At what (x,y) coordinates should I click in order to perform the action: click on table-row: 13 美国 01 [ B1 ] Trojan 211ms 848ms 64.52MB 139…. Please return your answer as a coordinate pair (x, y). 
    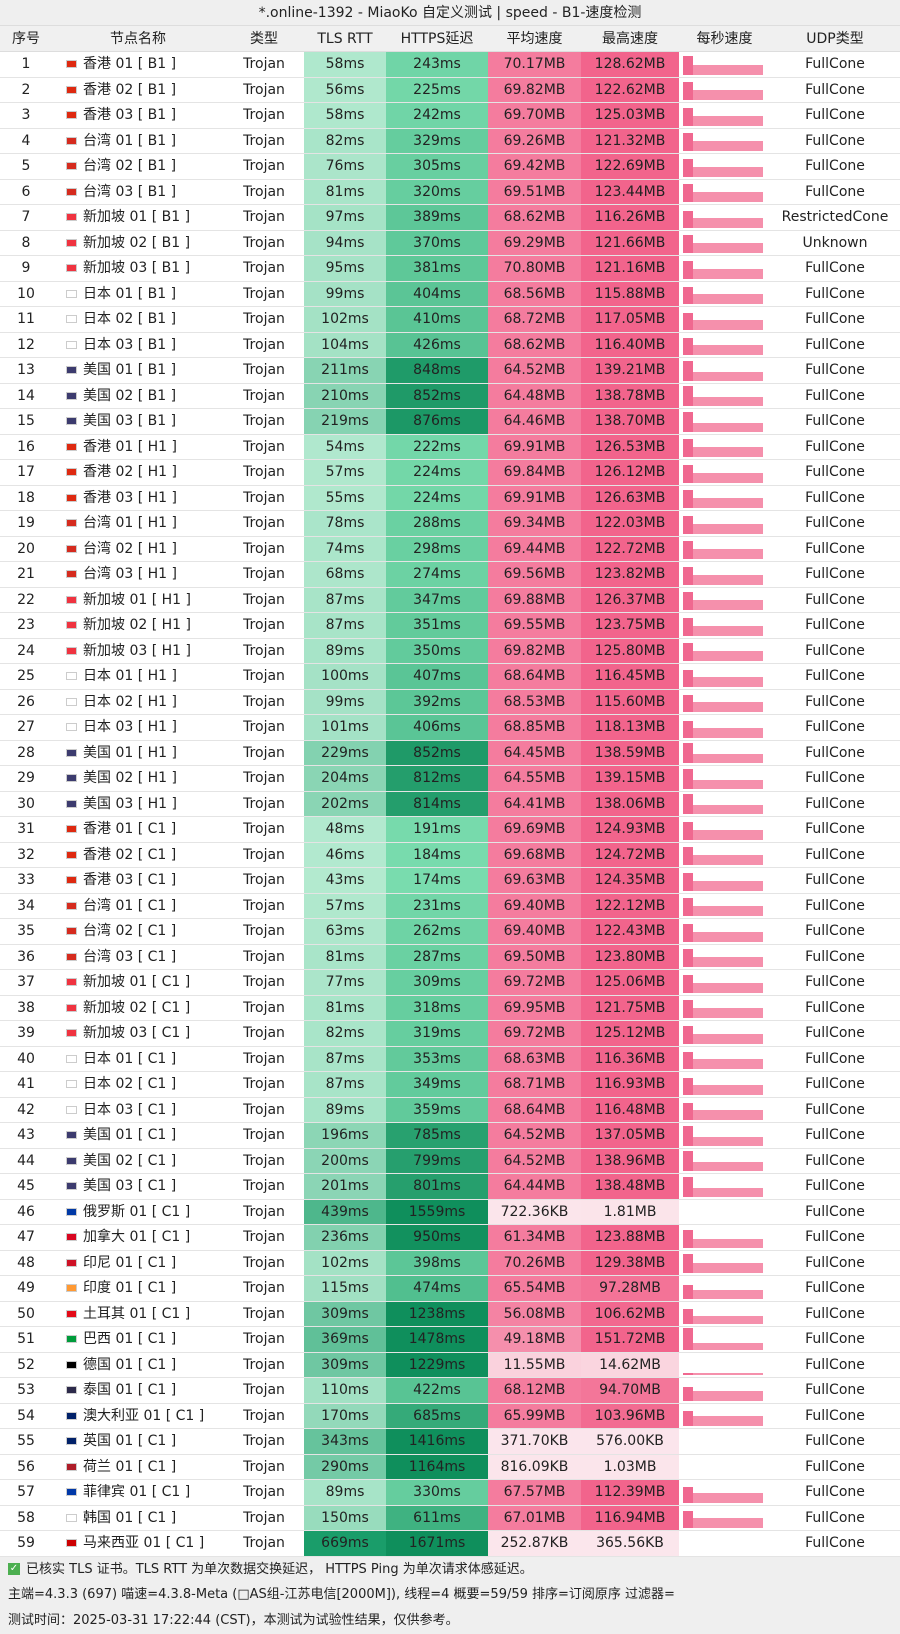
    Looking at the image, I should click on (450, 371).